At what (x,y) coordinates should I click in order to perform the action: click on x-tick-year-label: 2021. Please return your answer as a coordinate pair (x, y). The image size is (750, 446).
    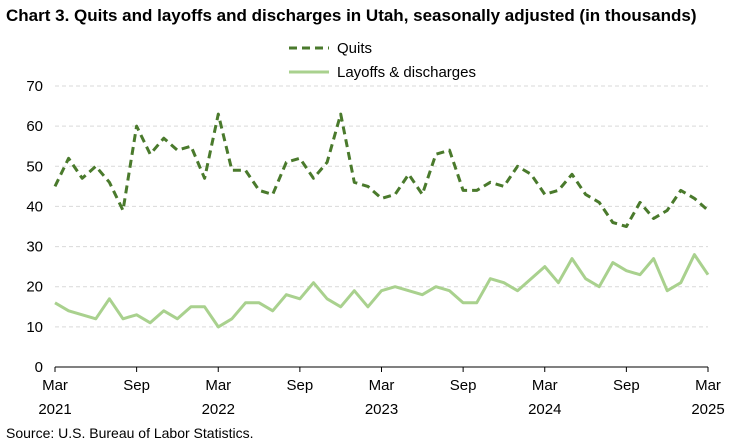
    Looking at the image, I should click on (54, 409).